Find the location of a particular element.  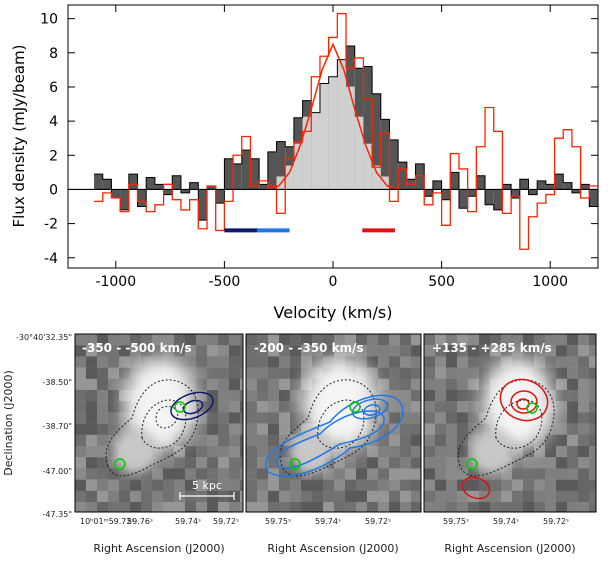

ra-tick-label: 59.76ˢ is located at coordinates (140, 521).